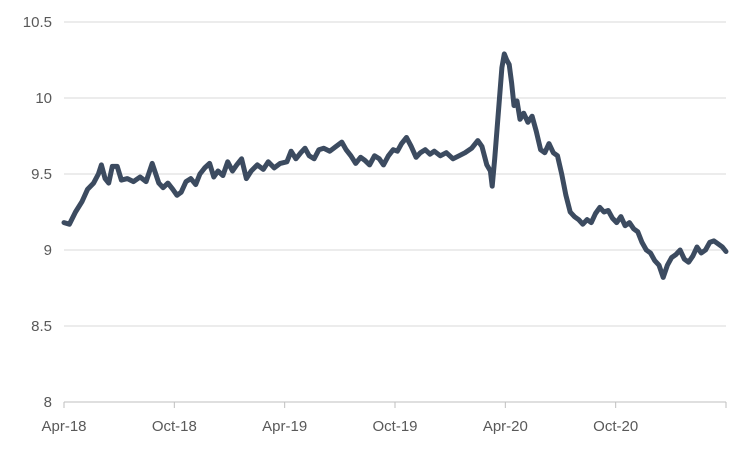 This screenshot has height=450, width=750. I want to click on y-tick-label: 8.5, so click(41, 326).